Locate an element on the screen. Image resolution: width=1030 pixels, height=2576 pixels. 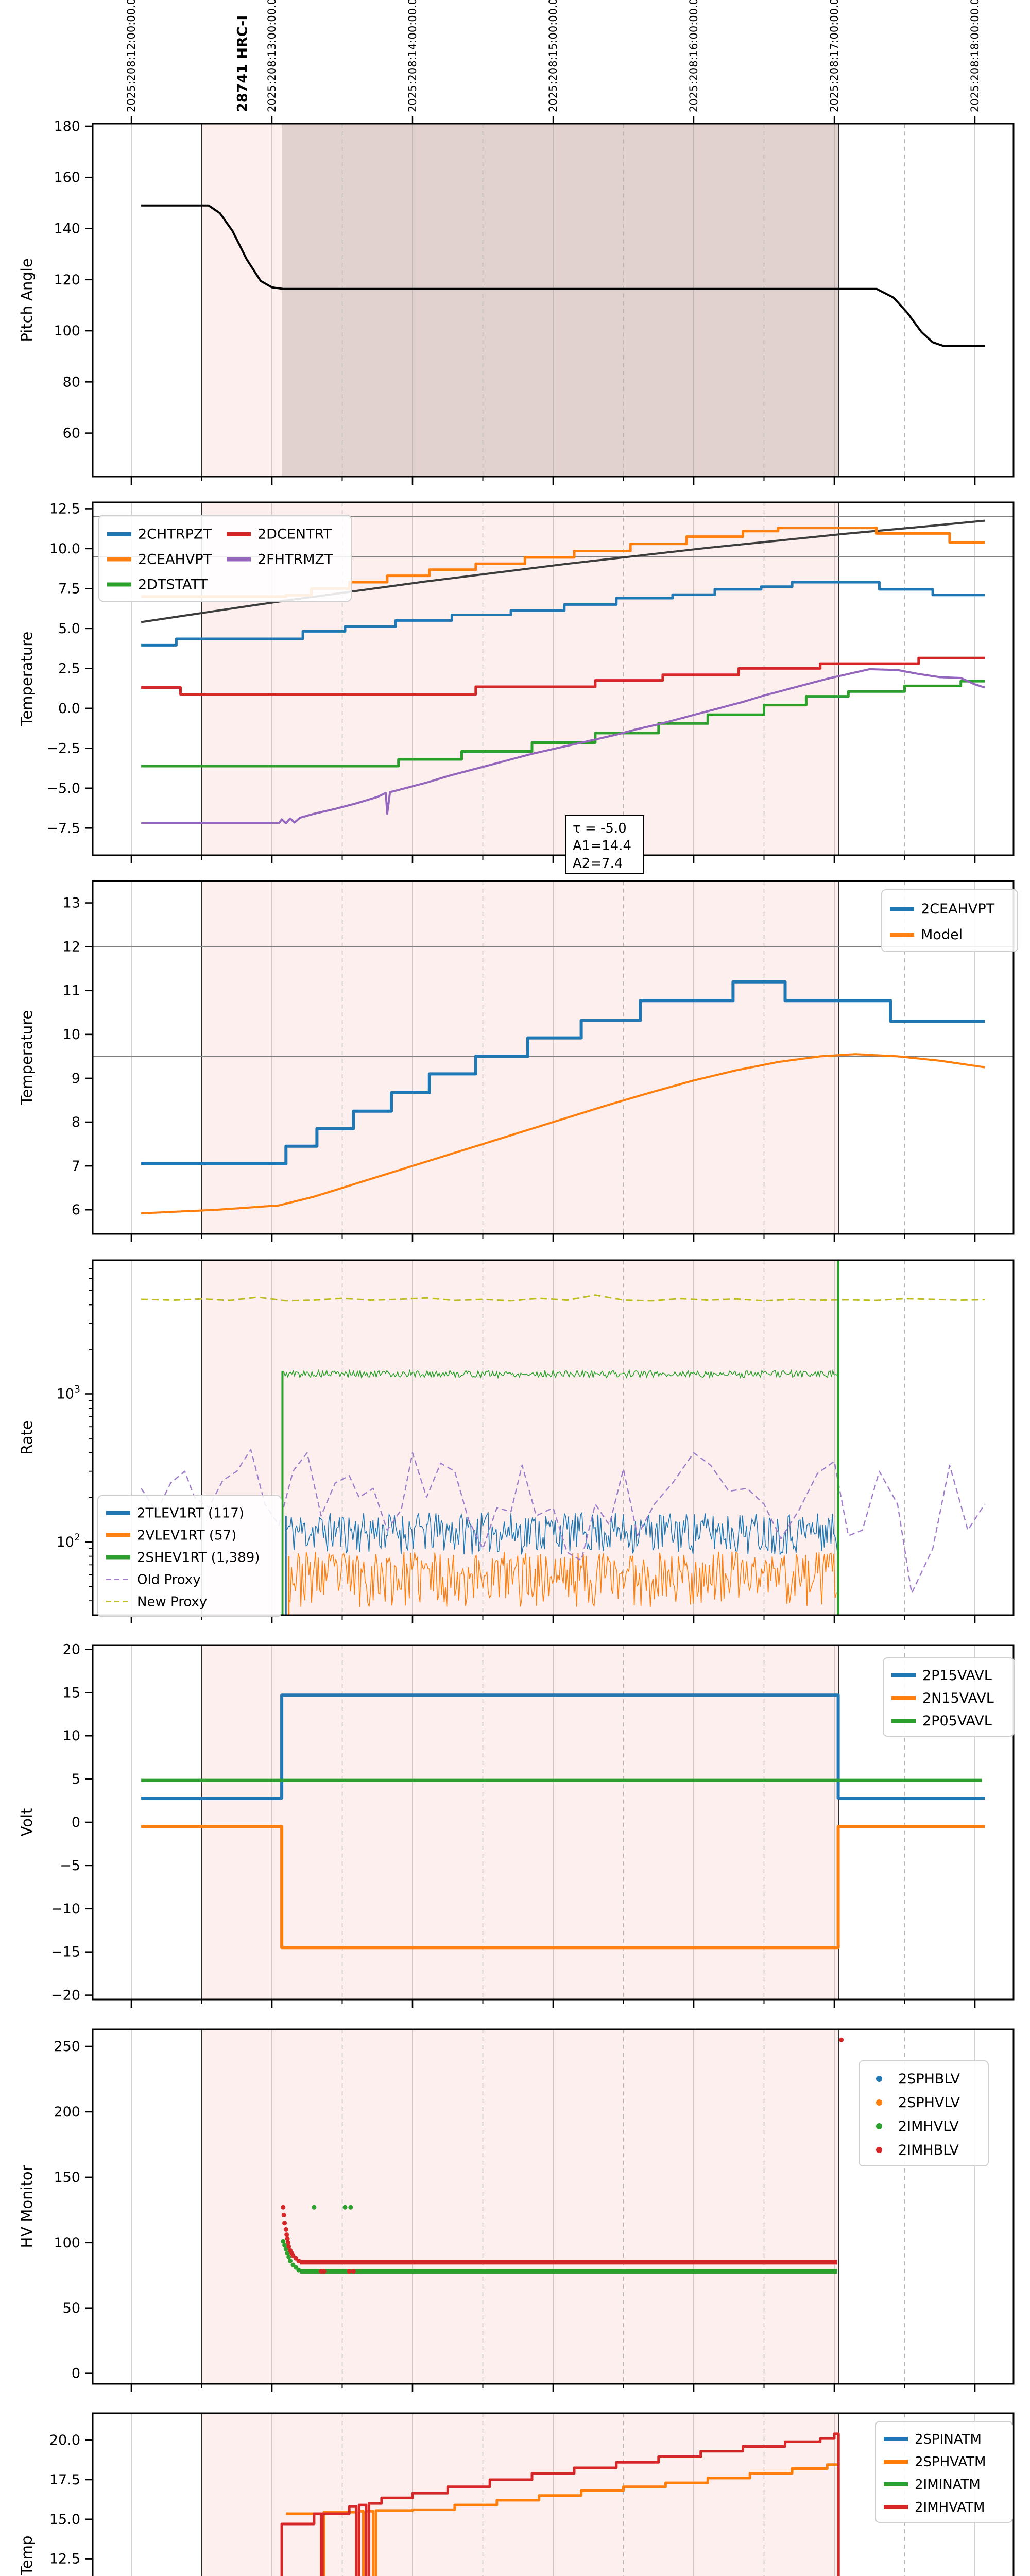
y-tick-label: −5 is located at coordinates (70, 1866).